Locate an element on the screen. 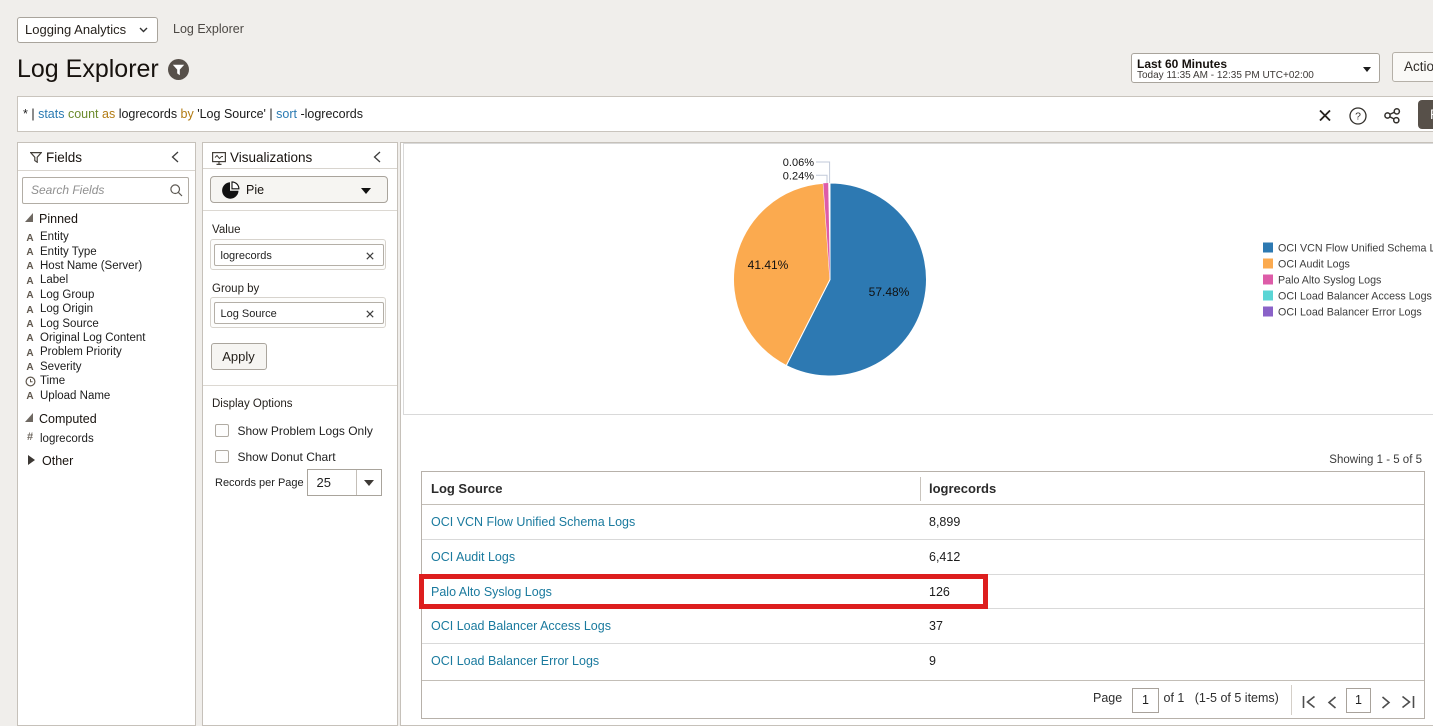  svg-text: 41.41% is located at coordinates (768, 265).